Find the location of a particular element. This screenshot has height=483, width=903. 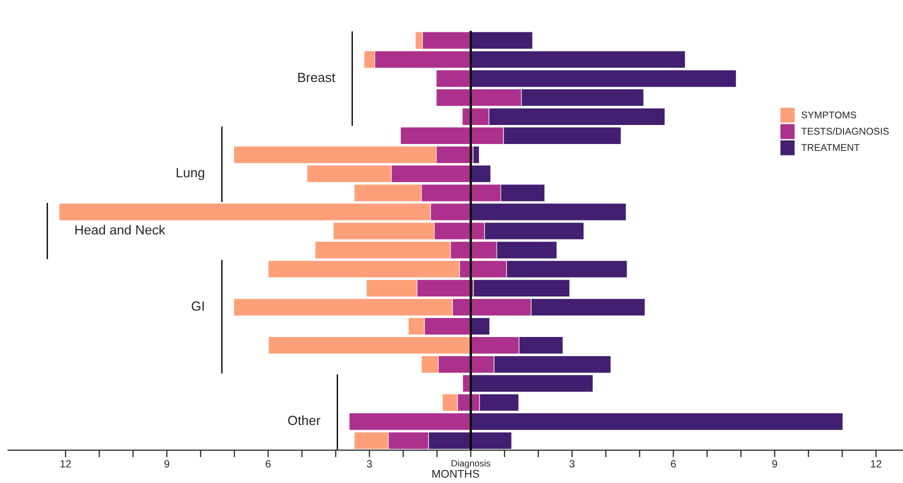

legend-label: TREATMENT is located at coordinates (830, 147).